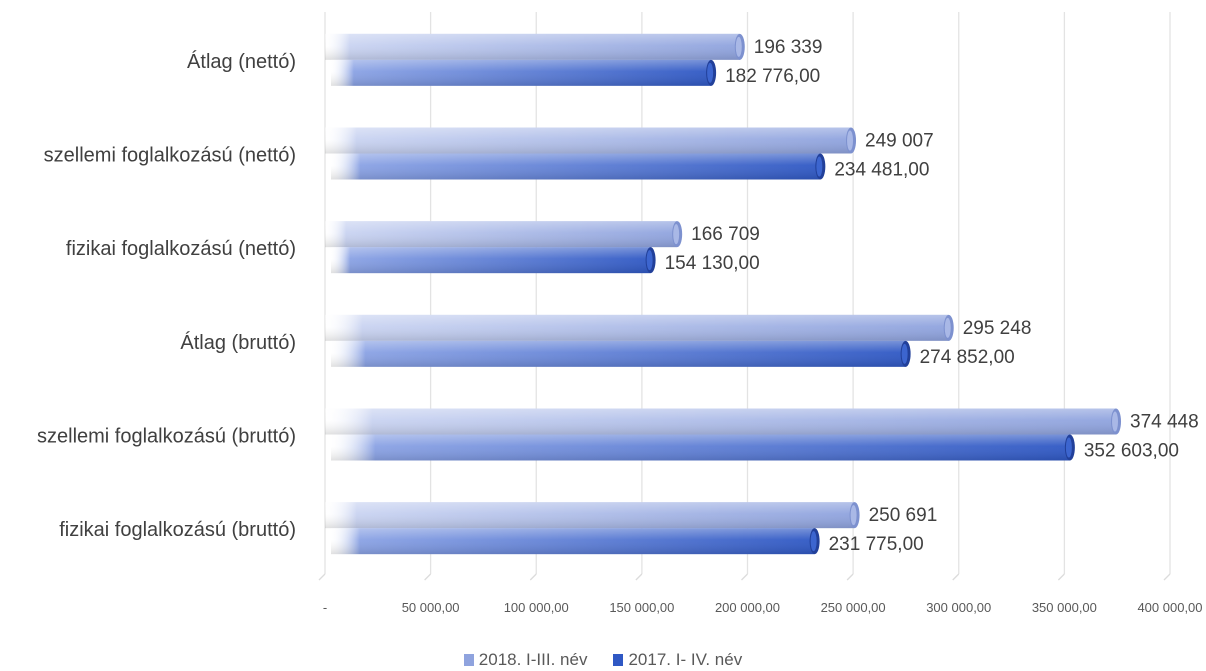 This screenshot has height=671, width=1206. What do you see at coordinates (181, 249) in the screenshot?
I see `category-label: fizikai foglalkozású (nettó)` at bounding box center [181, 249].